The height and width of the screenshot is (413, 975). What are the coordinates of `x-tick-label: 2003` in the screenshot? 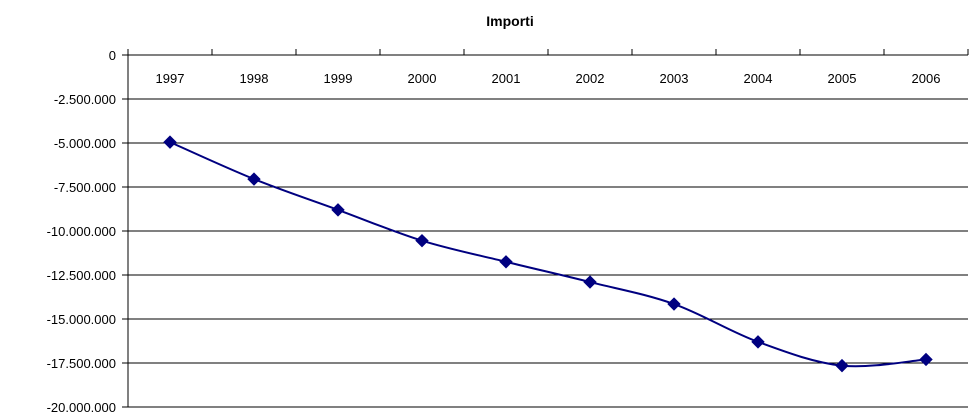 It's located at (674, 78).